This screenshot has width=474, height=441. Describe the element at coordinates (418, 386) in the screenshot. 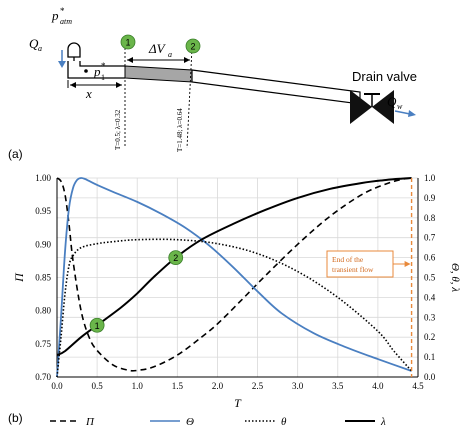

I see `x-tick-label: 4.5` at that location.